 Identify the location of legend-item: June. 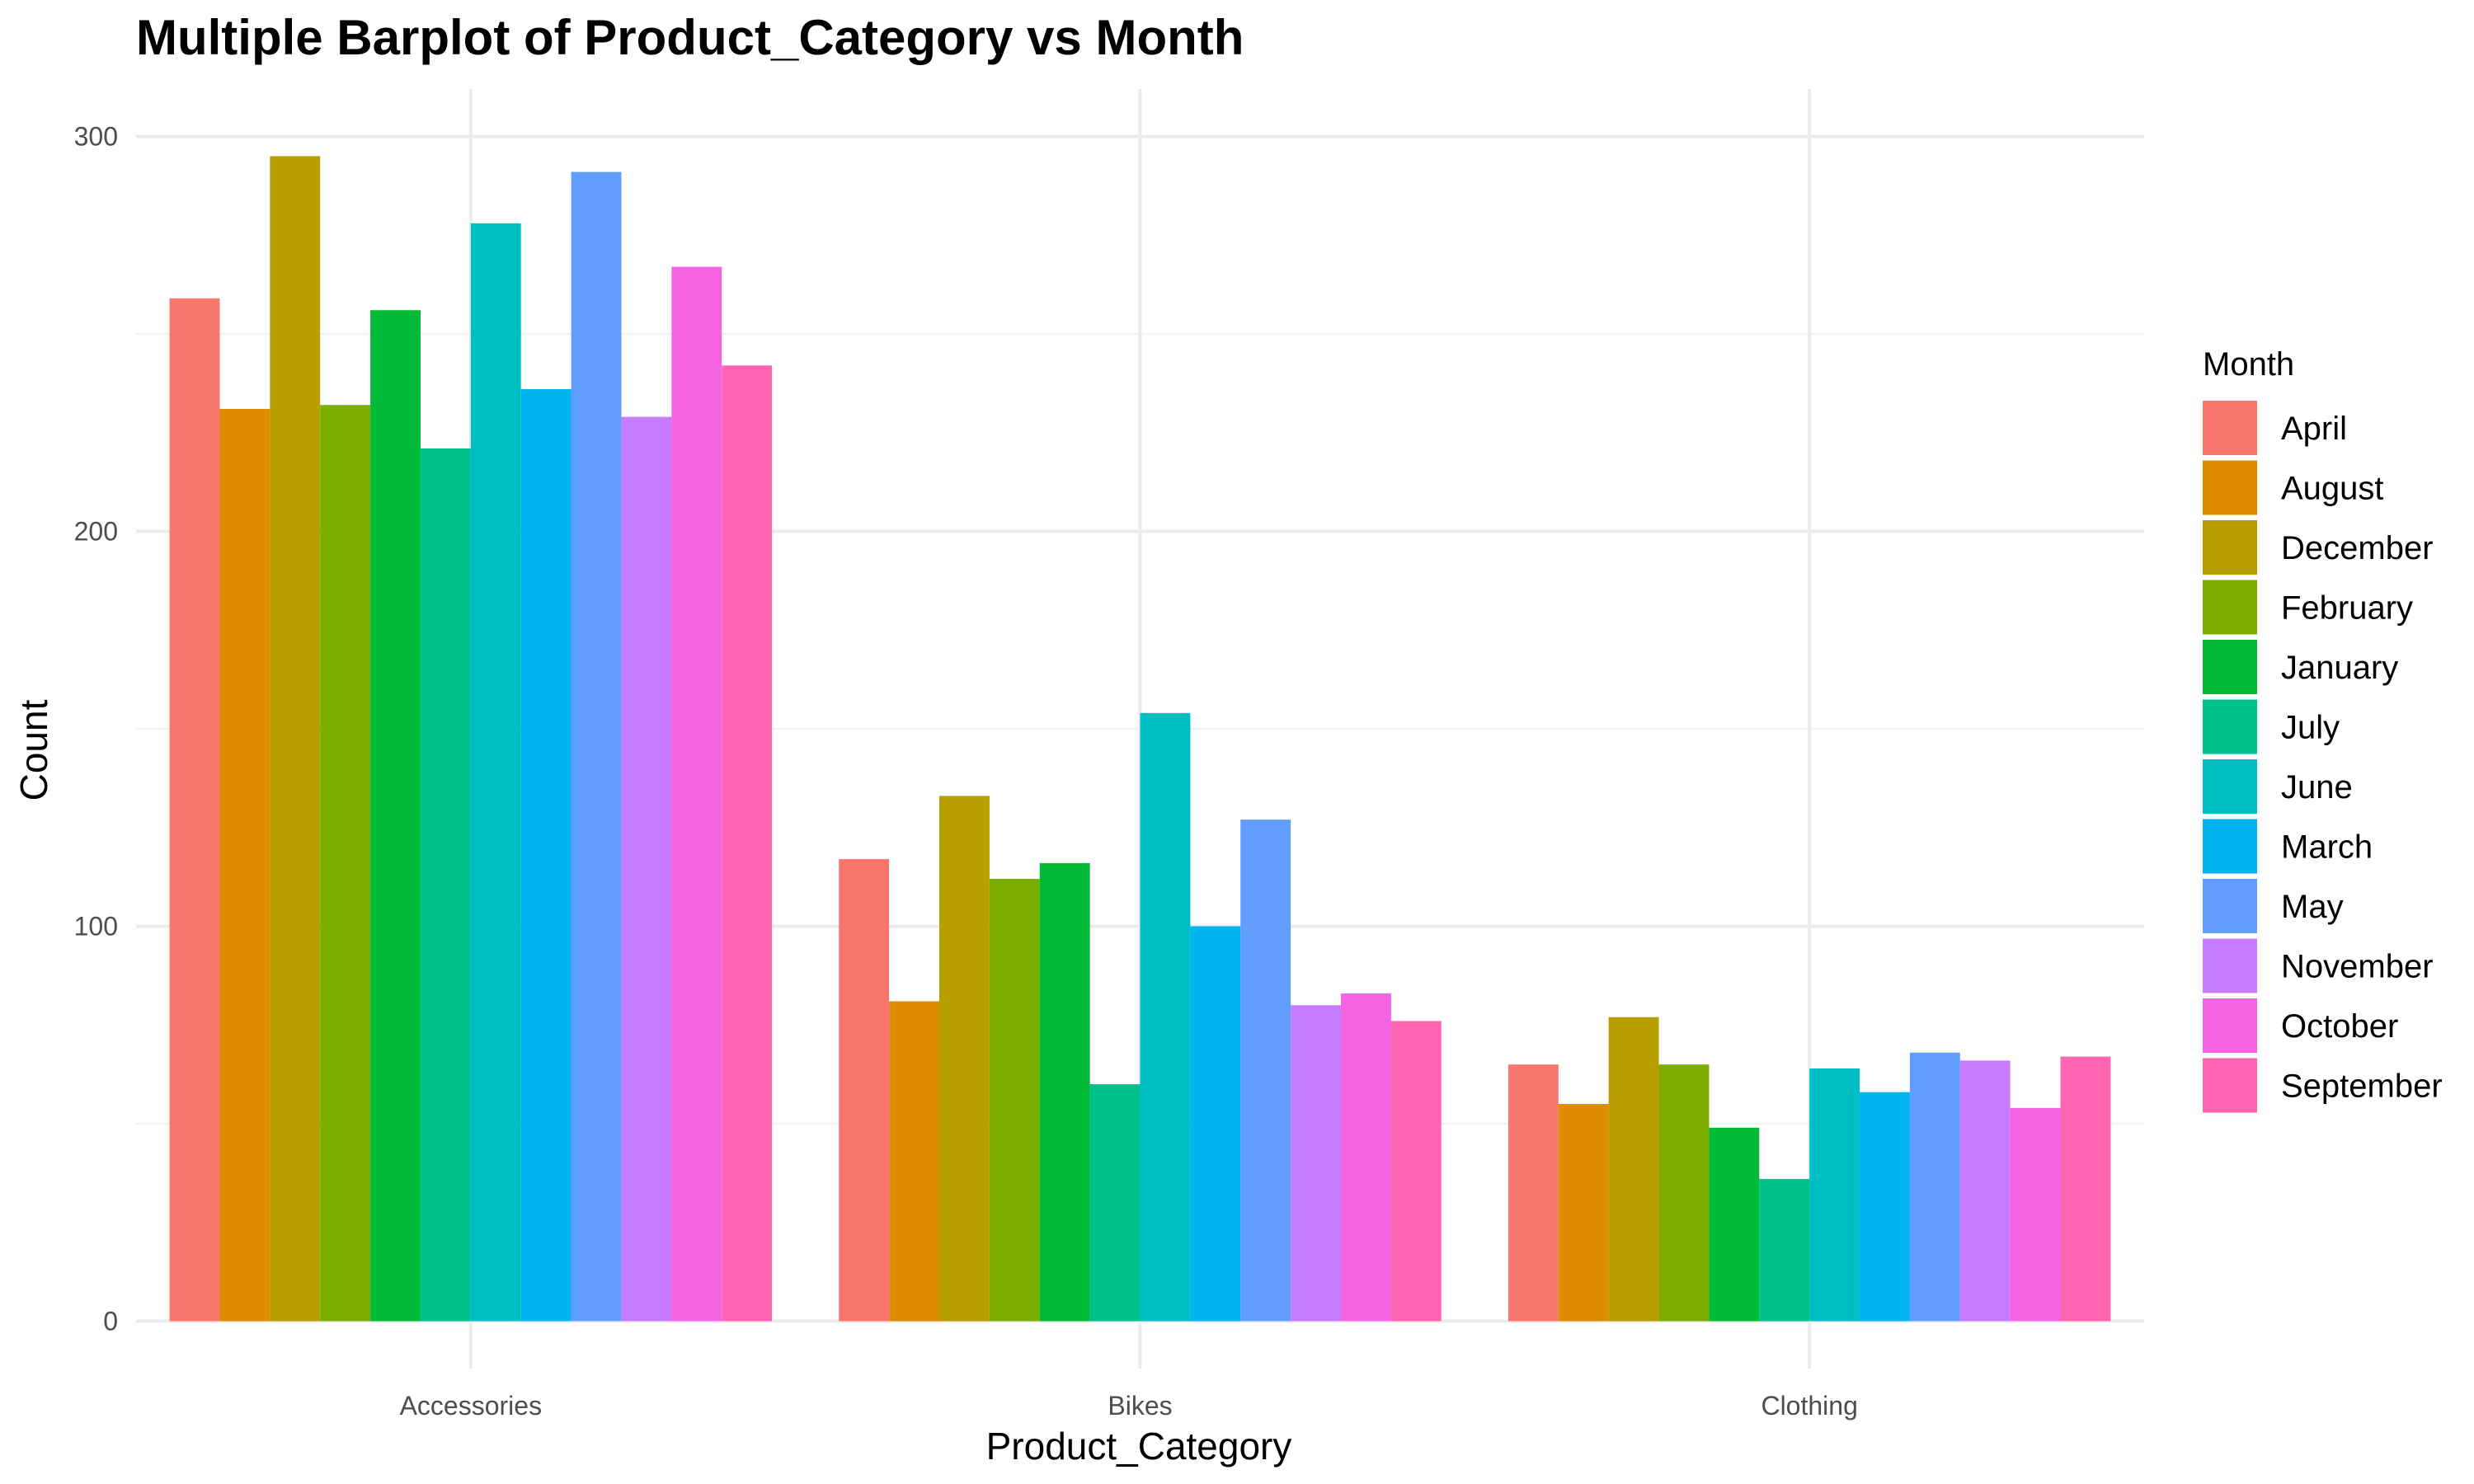
(2278, 786).